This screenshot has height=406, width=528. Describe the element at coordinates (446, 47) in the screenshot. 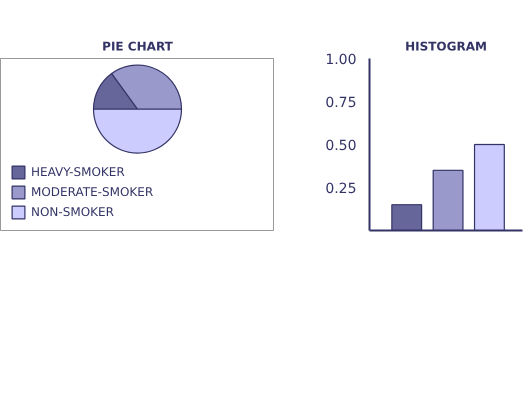

I see `chart-title: HISTOGRAM` at that location.